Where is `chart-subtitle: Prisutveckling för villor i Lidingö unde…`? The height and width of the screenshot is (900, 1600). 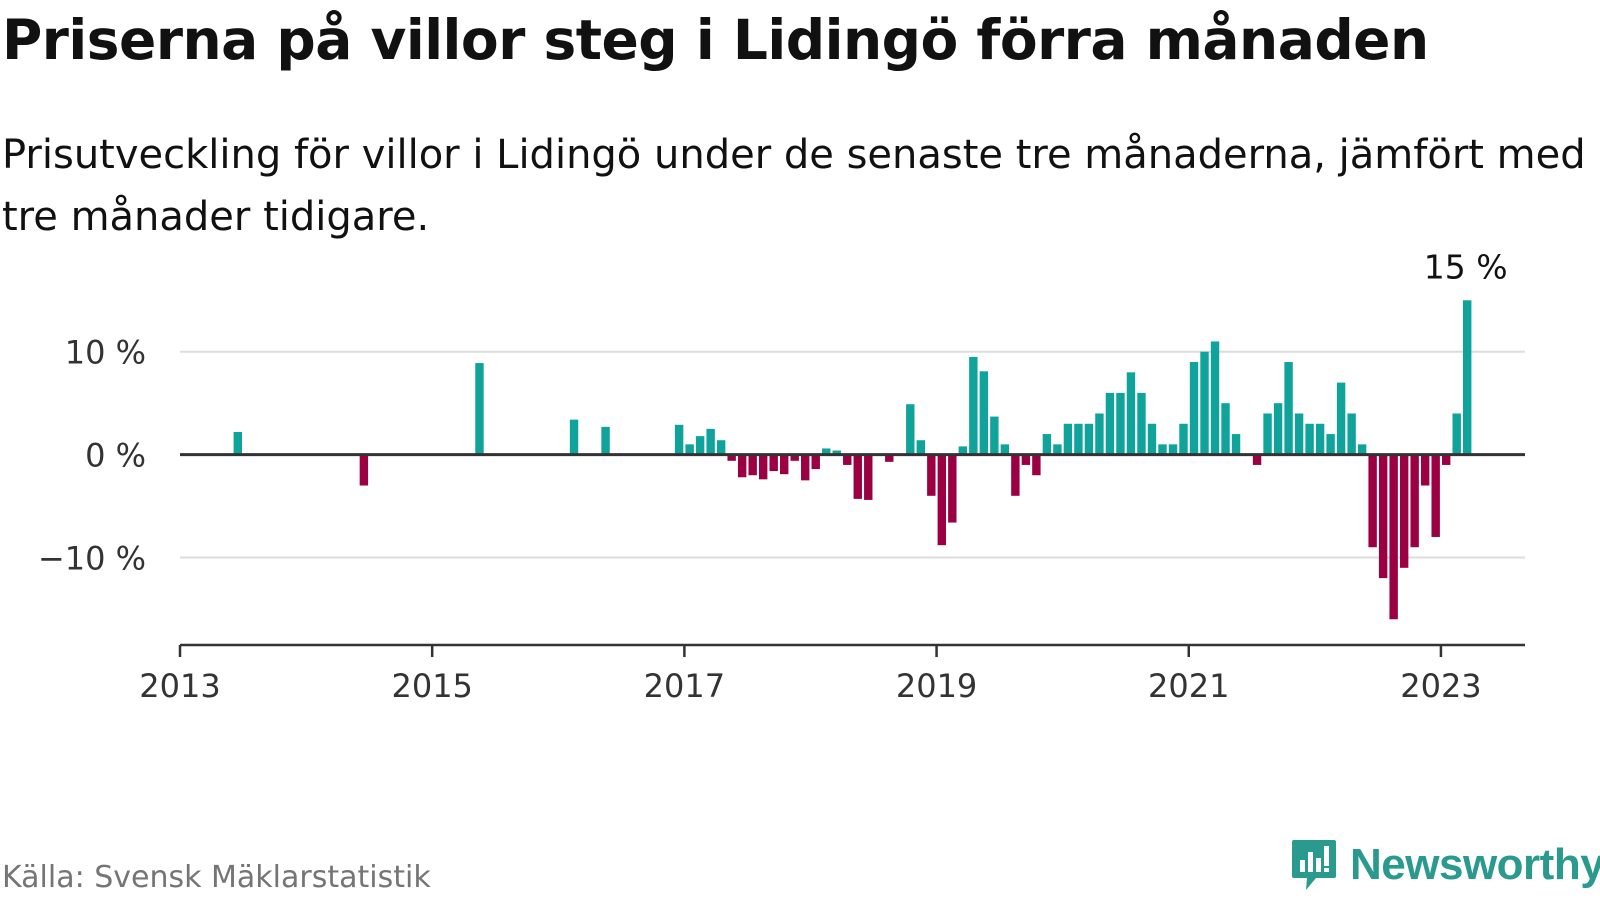 chart-subtitle: Prisutveckling för villor i Lidingö unde… is located at coordinates (794, 186).